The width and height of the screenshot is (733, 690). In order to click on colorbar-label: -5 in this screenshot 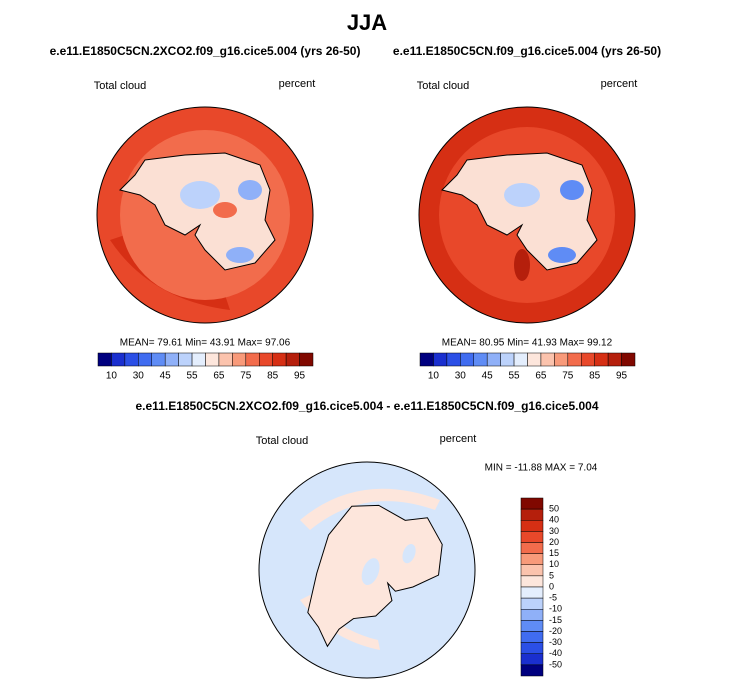, I will do `click(553, 598)`.